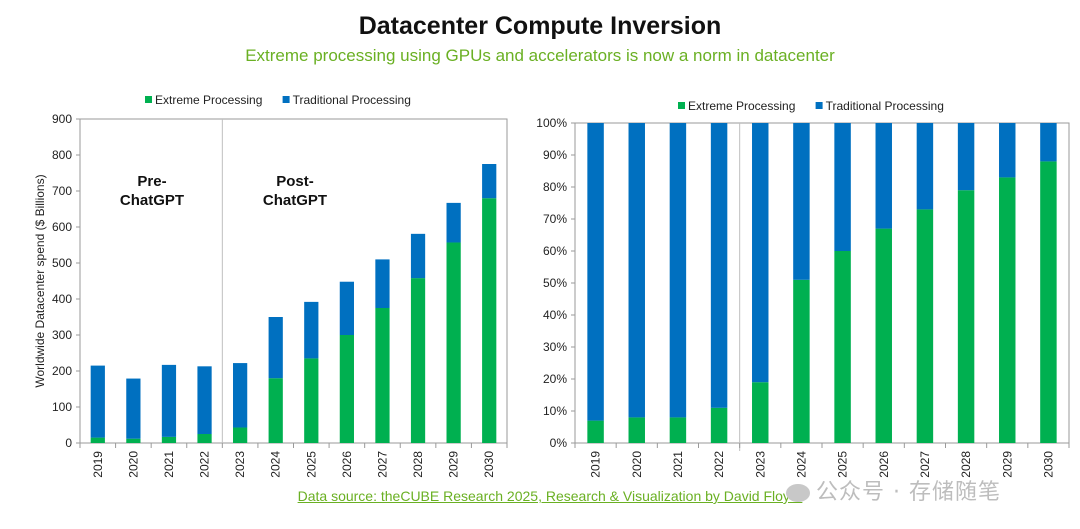 The width and height of the screenshot is (1080, 529). Describe the element at coordinates (842, 347) in the screenshot. I see `right-bar-extreme-2025` at that location.